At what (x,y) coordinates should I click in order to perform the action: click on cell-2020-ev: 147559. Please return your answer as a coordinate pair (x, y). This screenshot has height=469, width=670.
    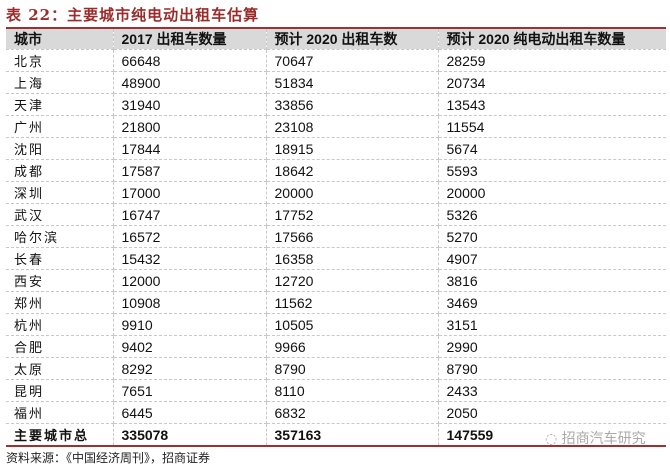
    Looking at the image, I should click on (552, 435).